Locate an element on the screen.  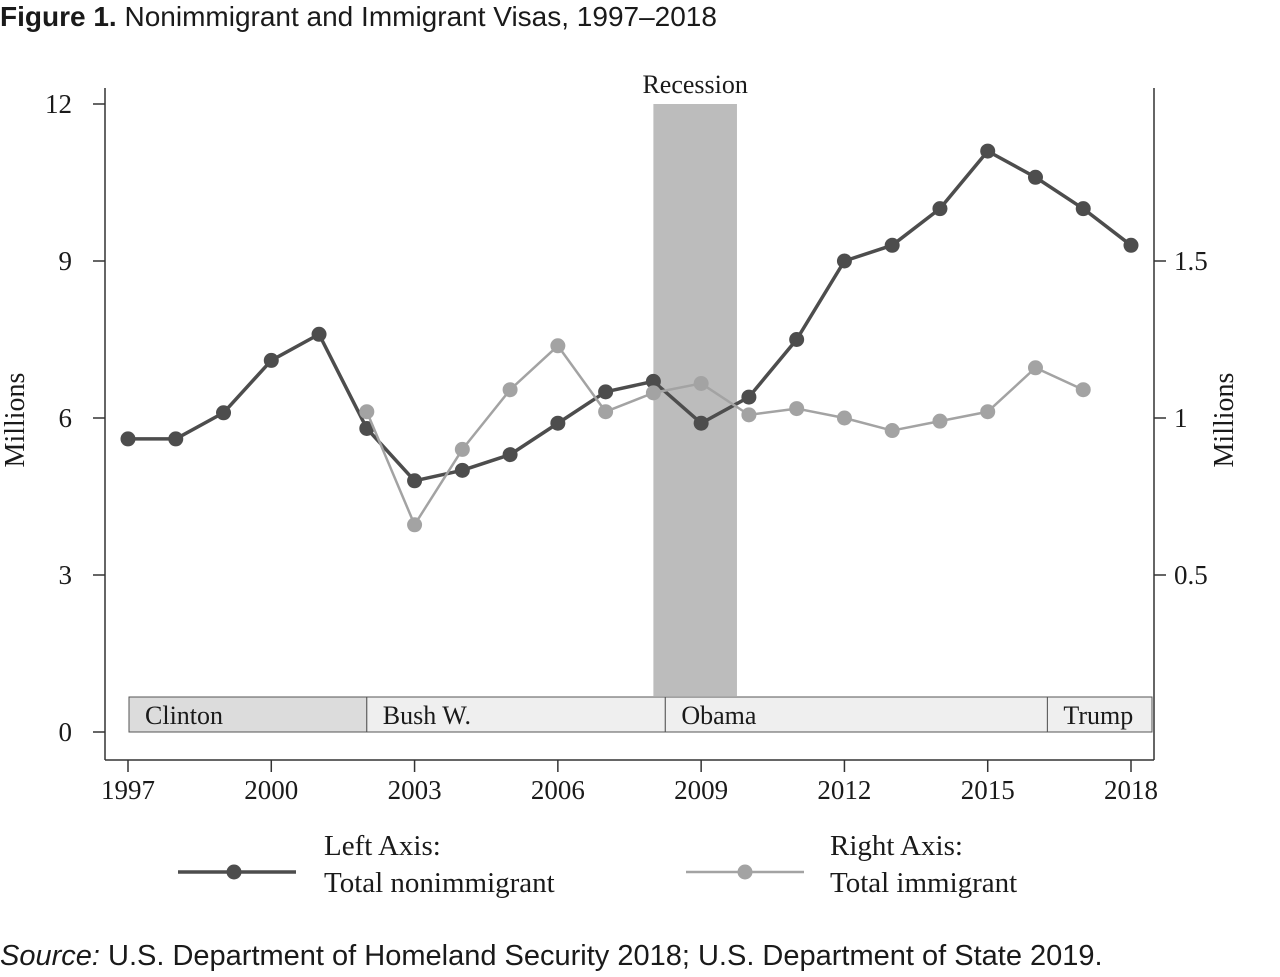
left-axis-tick-label: 0 is located at coordinates (66, 732).